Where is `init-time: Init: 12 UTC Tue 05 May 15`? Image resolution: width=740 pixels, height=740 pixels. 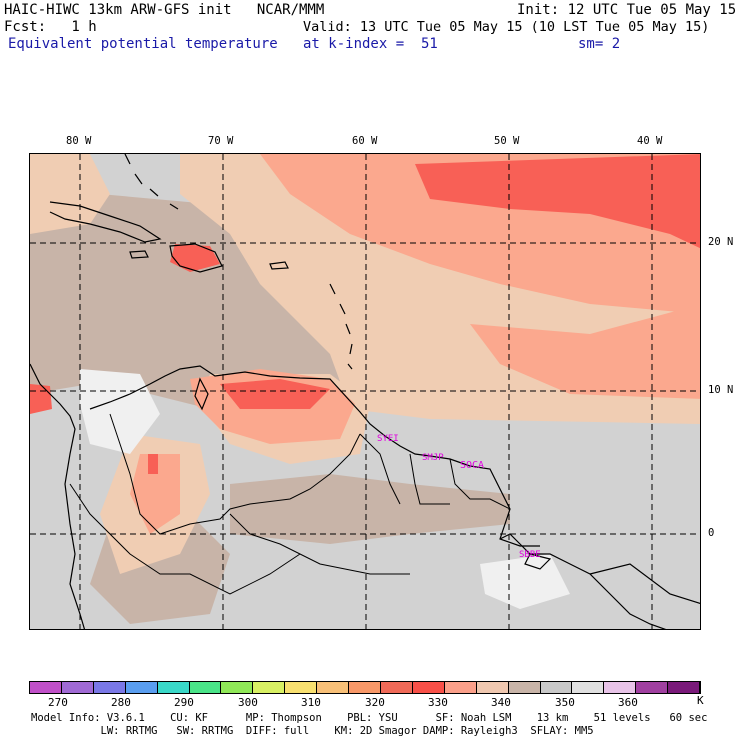 init-time: Init: 12 UTC Tue 05 May 15 is located at coordinates (627, 10).